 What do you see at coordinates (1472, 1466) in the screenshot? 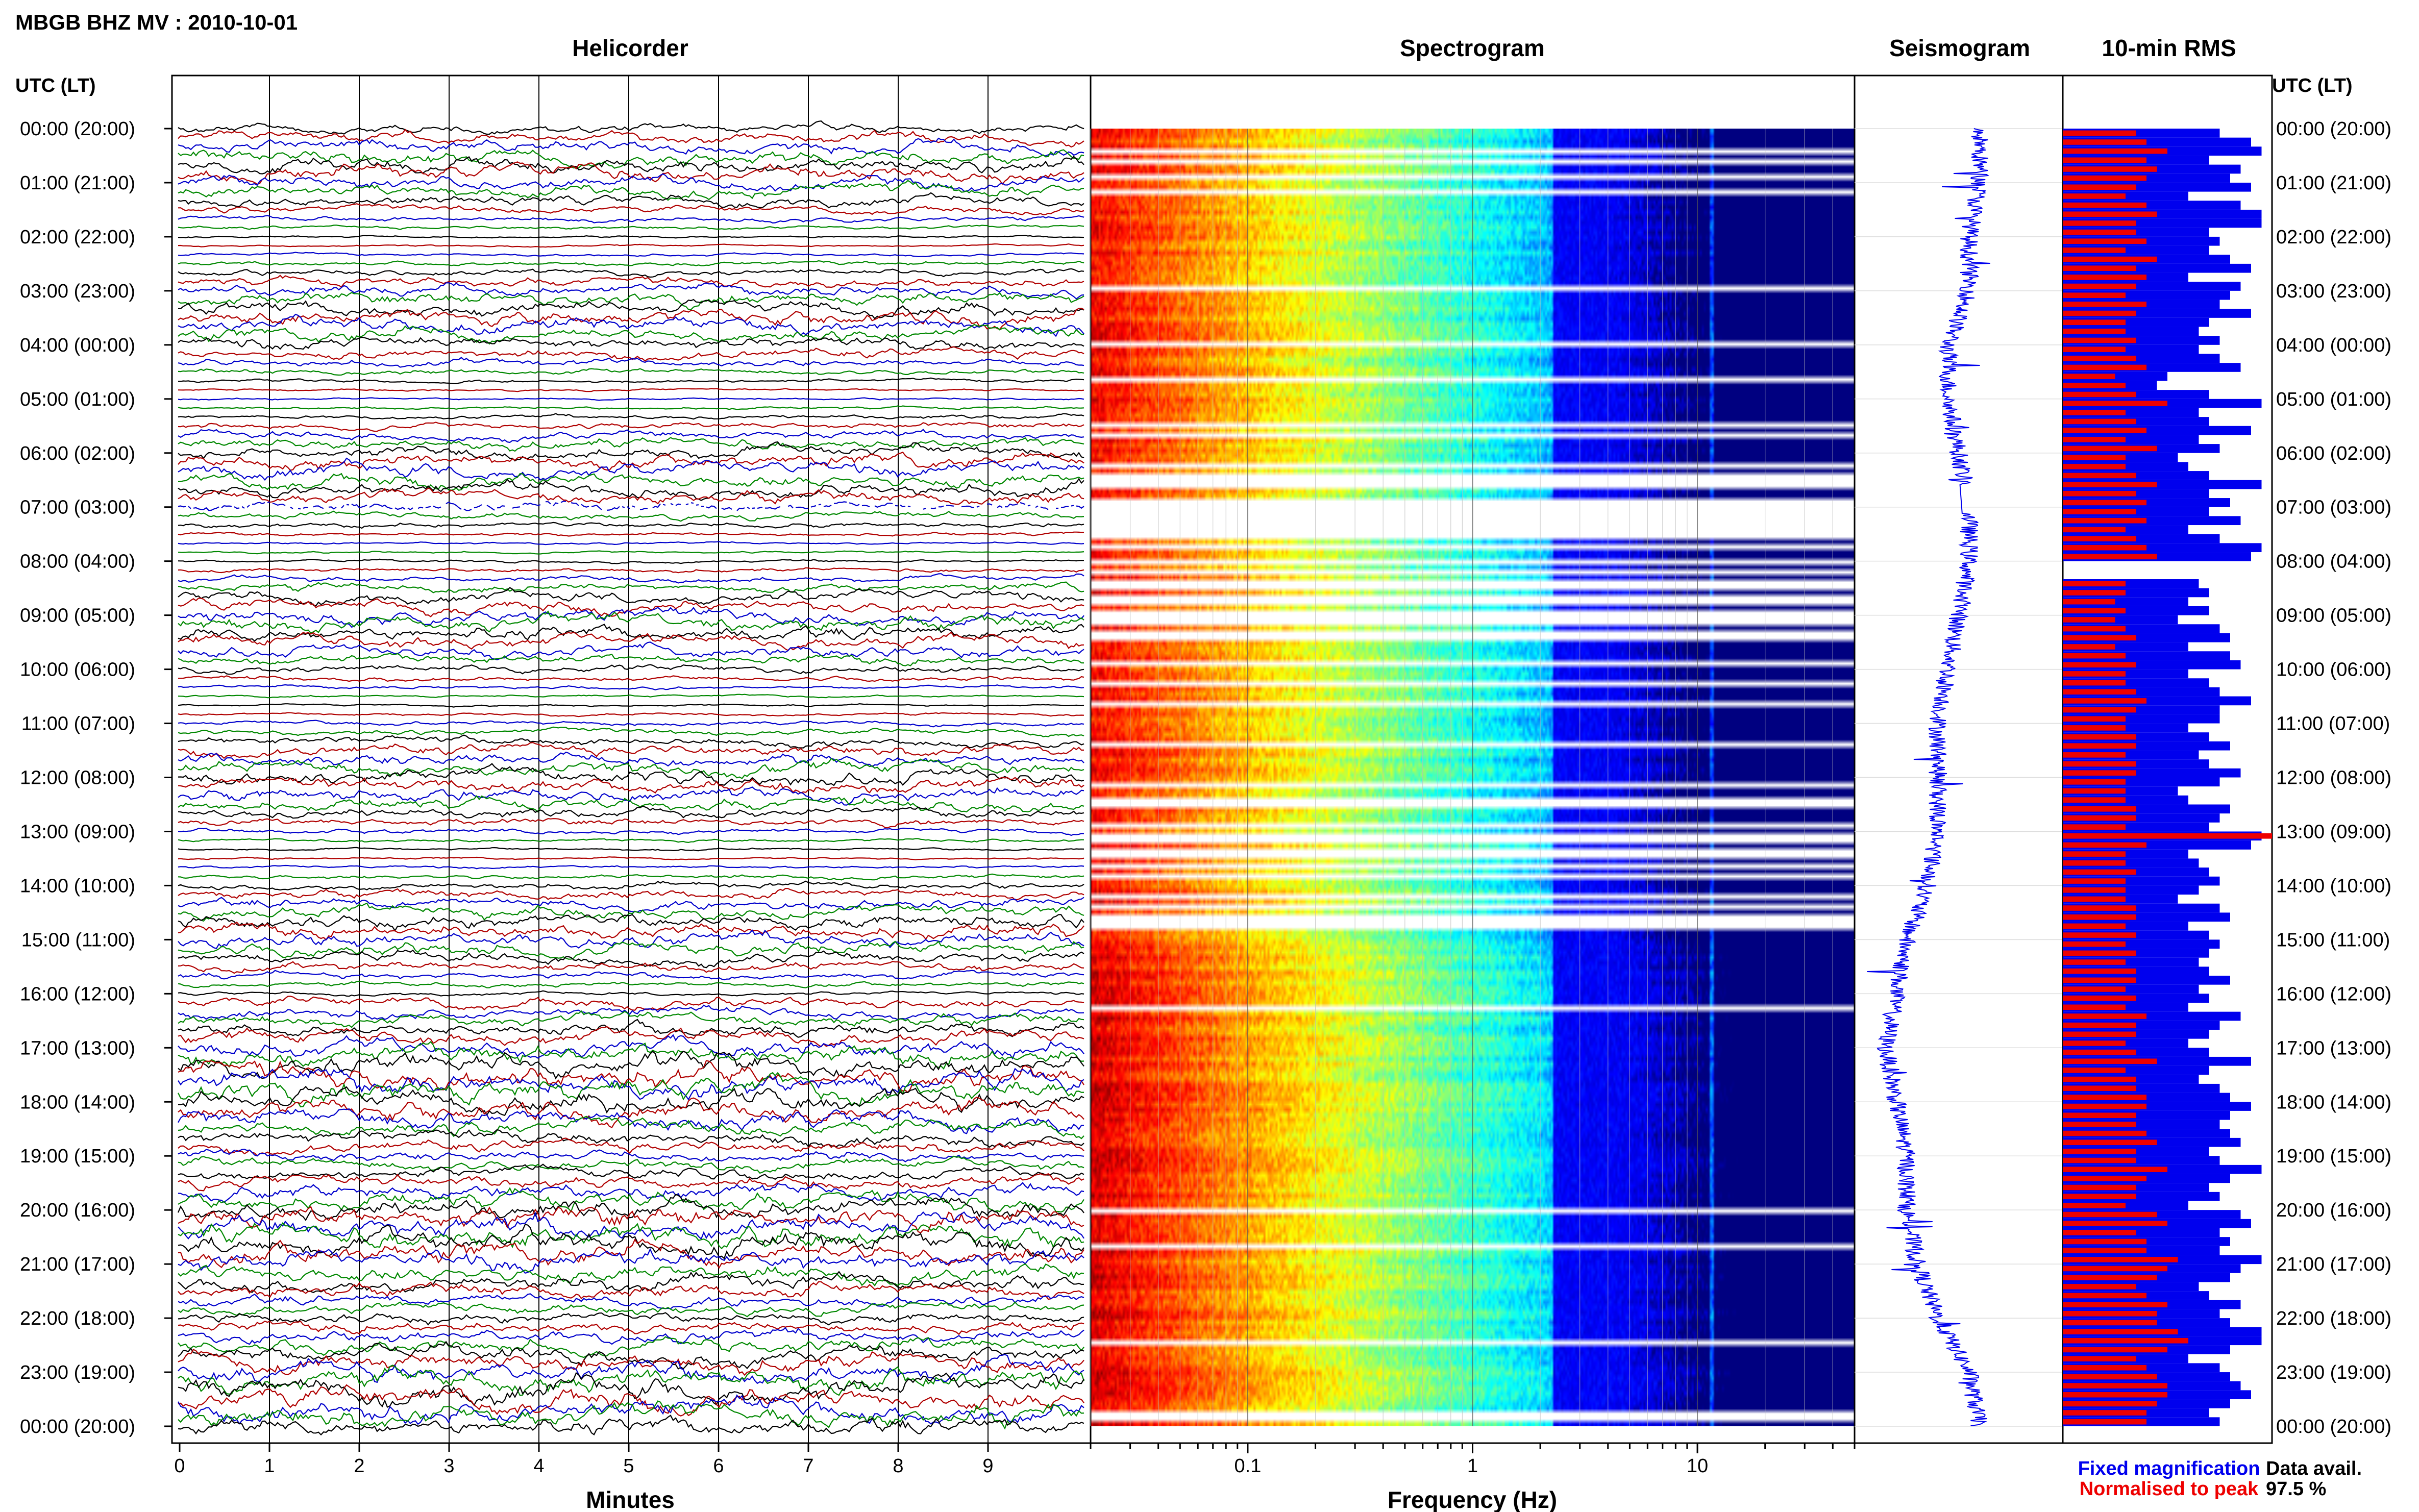
I see `spectrogram-xtick-label: 1` at bounding box center [1472, 1466].